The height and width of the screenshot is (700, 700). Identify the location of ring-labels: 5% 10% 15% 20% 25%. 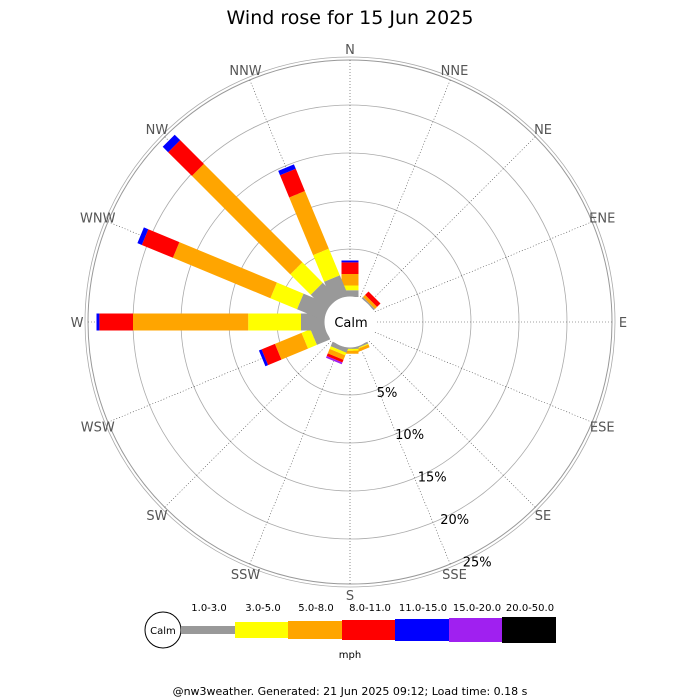
(434, 478).